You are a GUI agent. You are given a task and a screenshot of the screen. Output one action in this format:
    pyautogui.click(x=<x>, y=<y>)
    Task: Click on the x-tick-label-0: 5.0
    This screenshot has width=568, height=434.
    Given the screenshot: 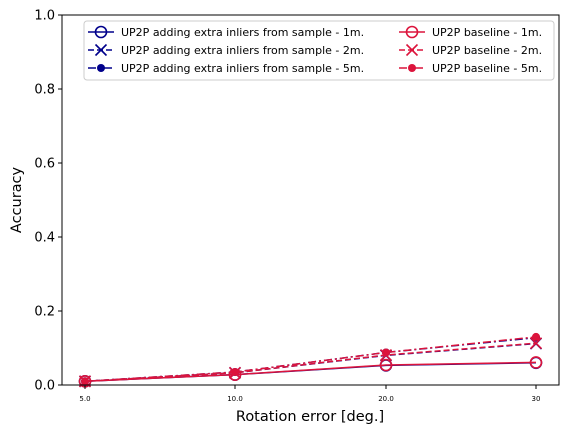 What is the action you would take?
    pyautogui.click(x=84, y=399)
    